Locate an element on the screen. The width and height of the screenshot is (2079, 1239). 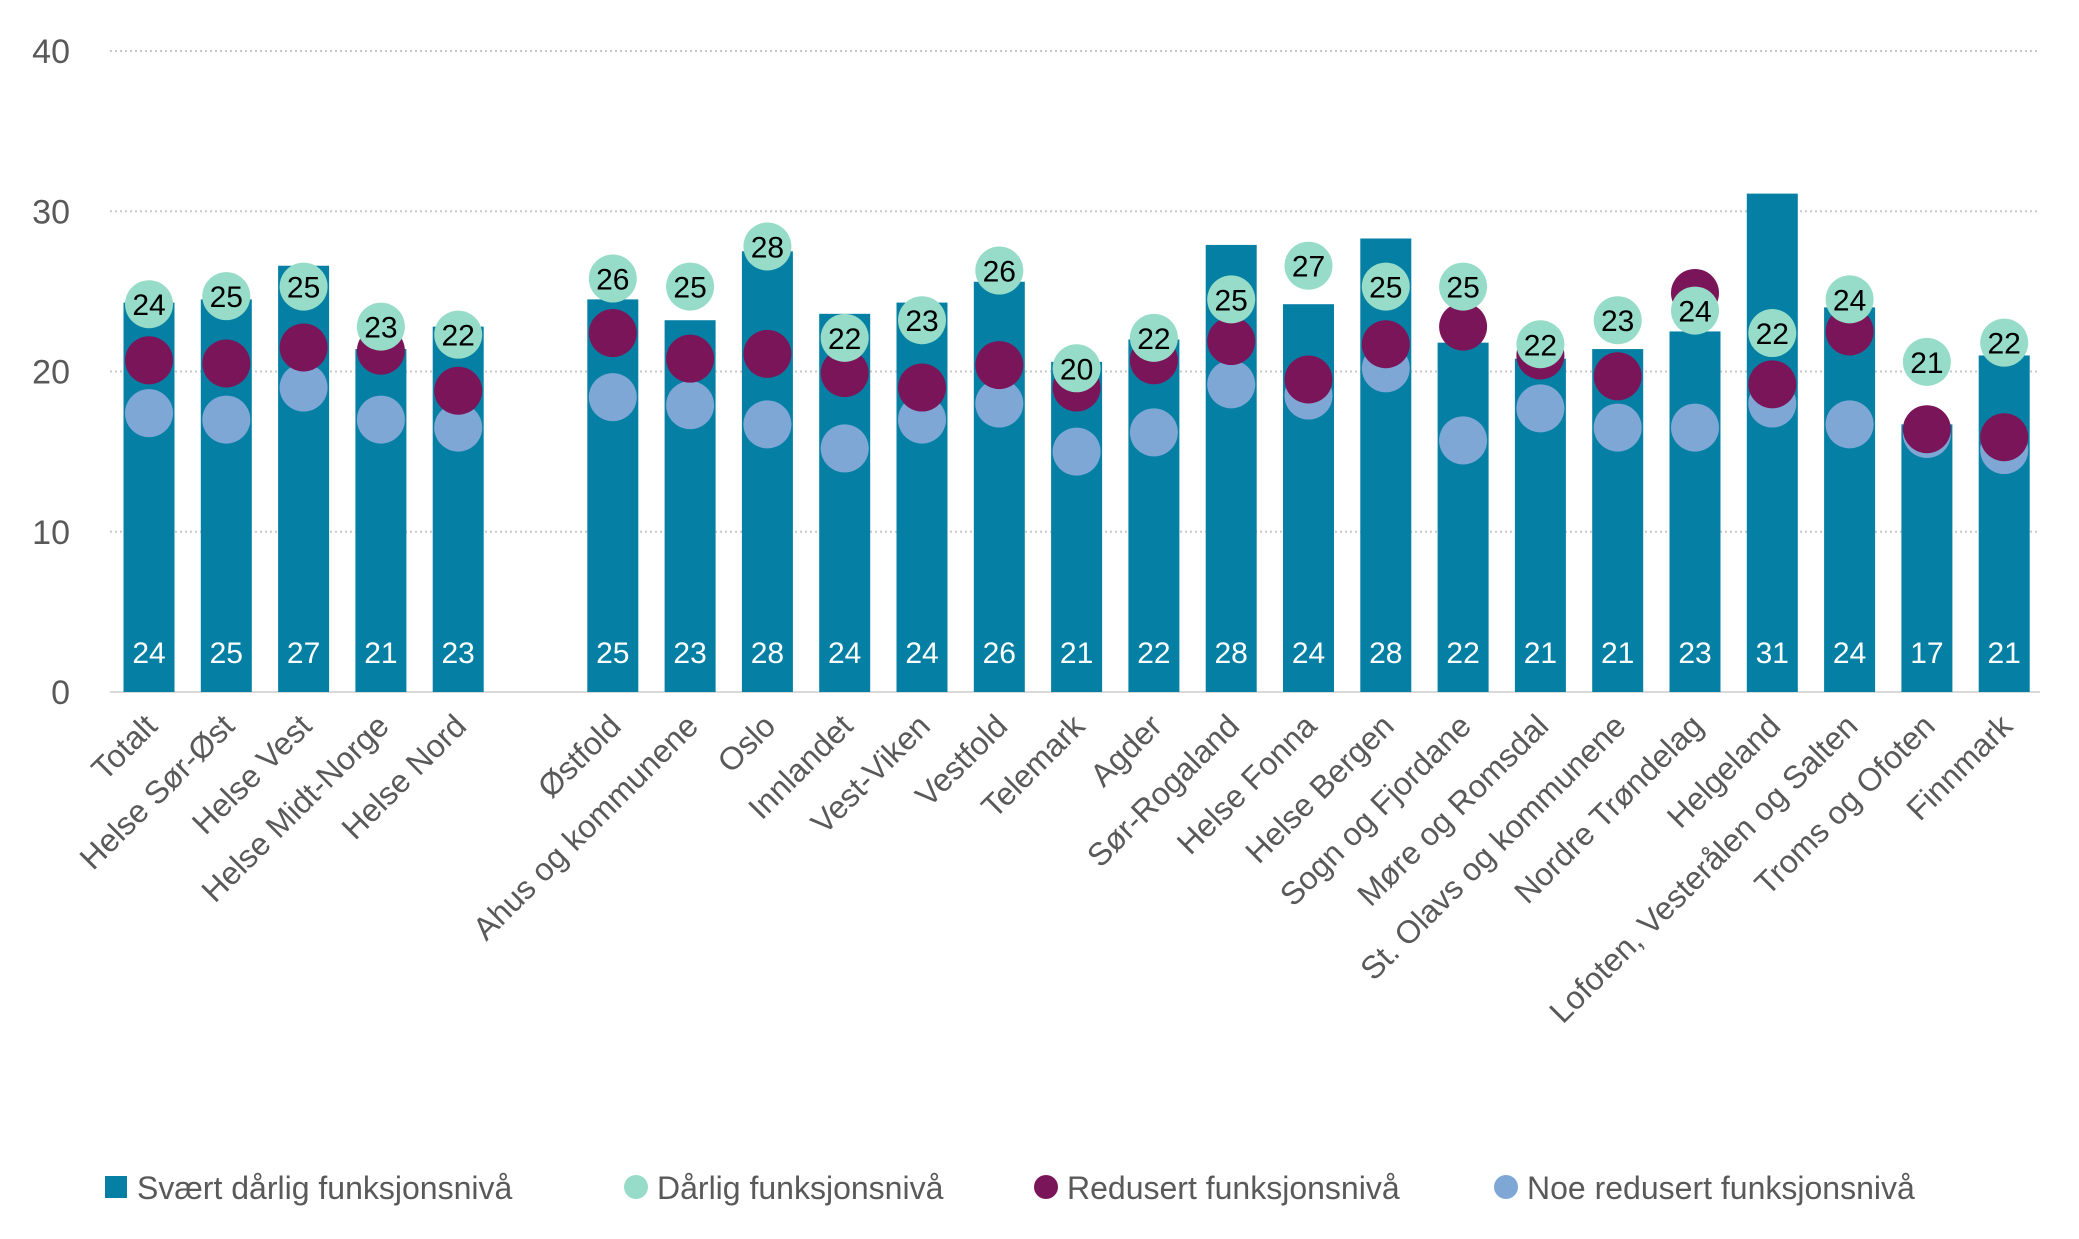
y-tick-label: 20 is located at coordinates (51, 373).